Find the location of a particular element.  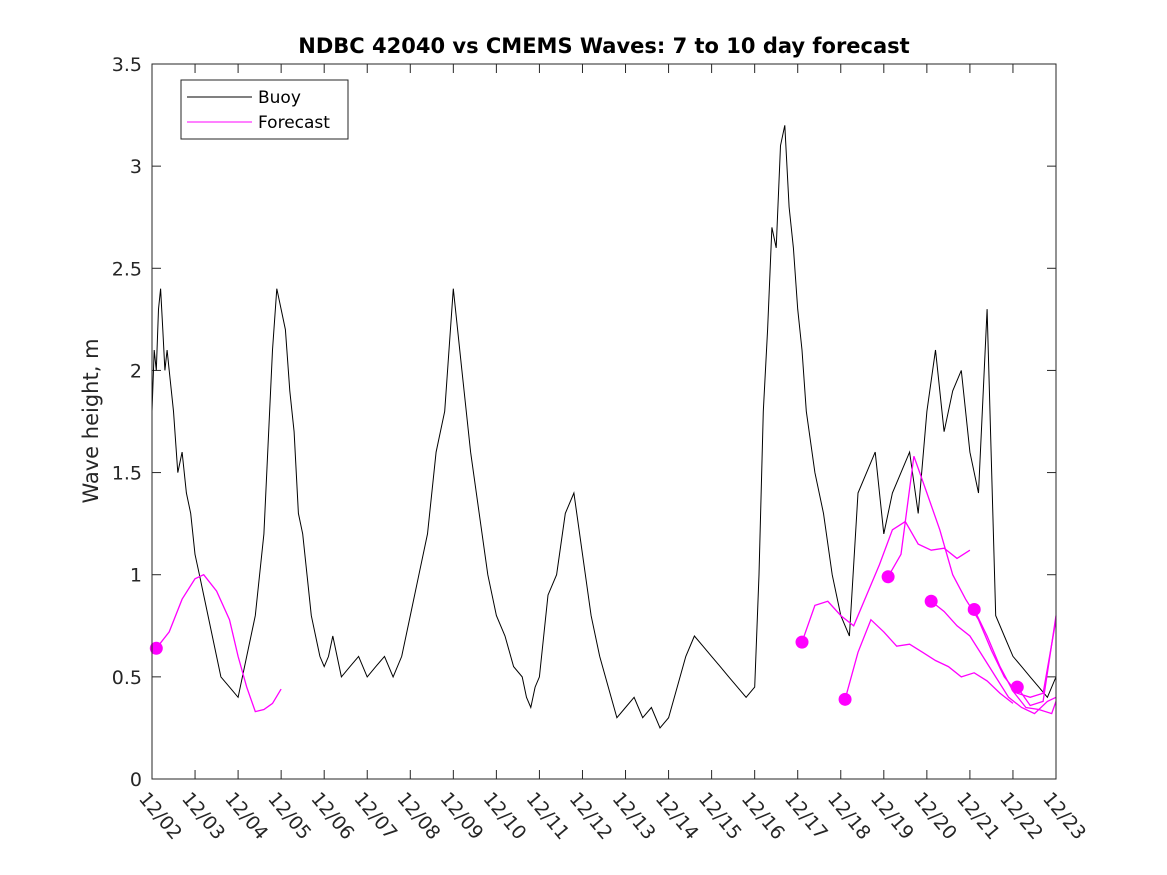

y-tick-label: 2 is located at coordinates (136, 371).